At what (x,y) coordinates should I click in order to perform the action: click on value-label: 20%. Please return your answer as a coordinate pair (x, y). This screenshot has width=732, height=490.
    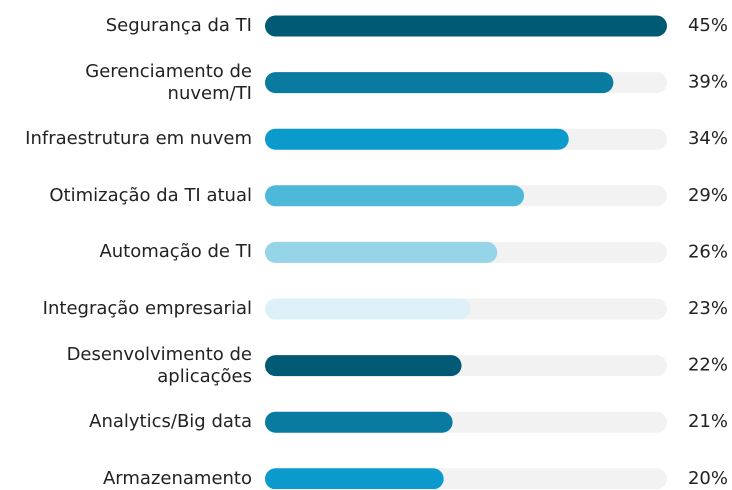
    Looking at the image, I should click on (708, 478).